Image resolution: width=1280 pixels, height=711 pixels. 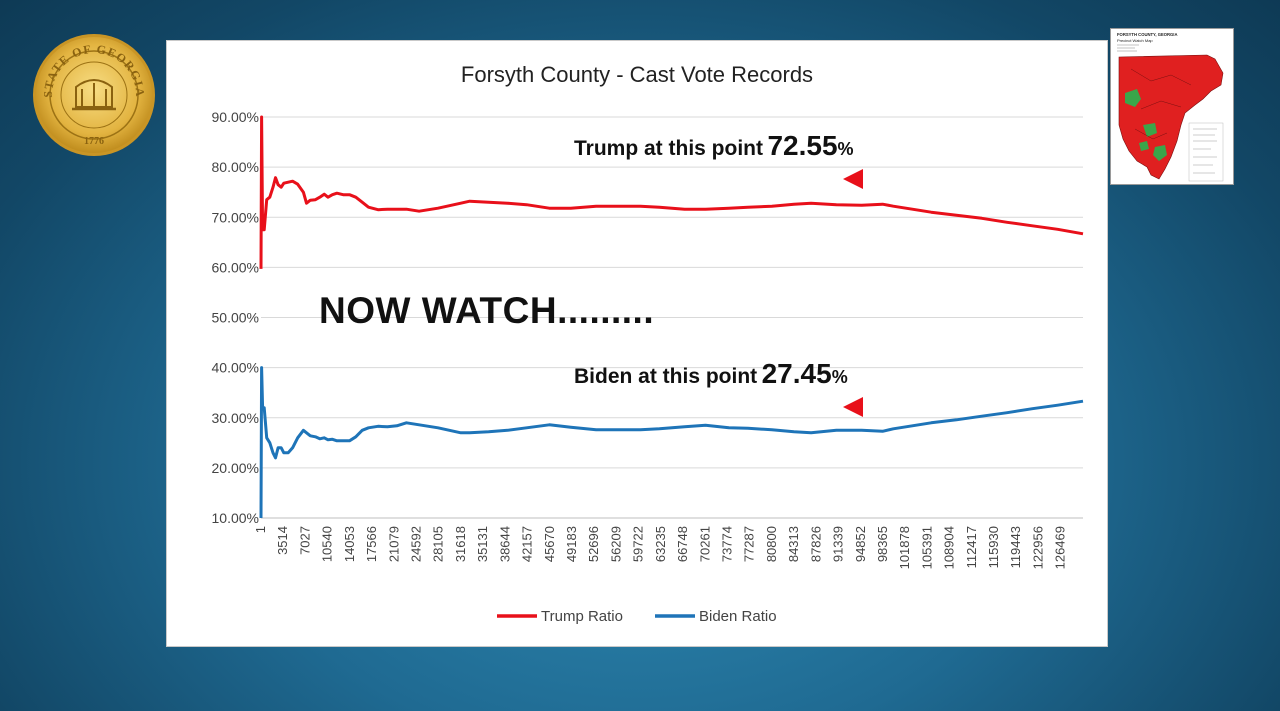 What do you see at coordinates (571, 544) in the screenshot?
I see `x-tick-label: 49183` at bounding box center [571, 544].